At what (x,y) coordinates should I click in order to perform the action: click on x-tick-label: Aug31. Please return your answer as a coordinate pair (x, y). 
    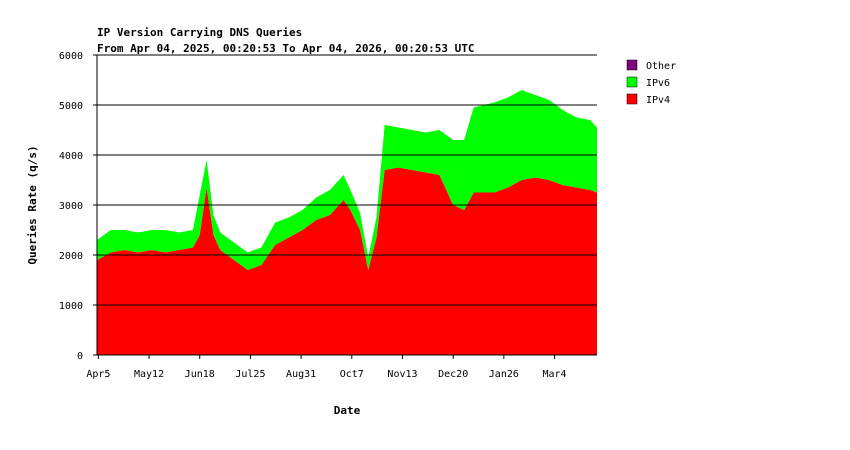
    Looking at the image, I should click on (301, 374).